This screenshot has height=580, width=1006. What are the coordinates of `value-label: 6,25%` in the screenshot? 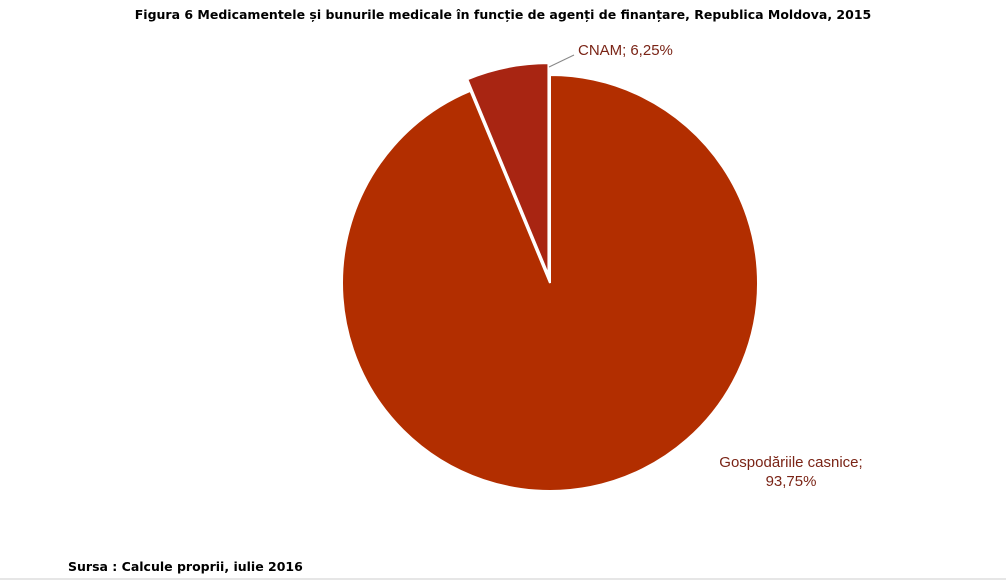 It's located at (651, 50).